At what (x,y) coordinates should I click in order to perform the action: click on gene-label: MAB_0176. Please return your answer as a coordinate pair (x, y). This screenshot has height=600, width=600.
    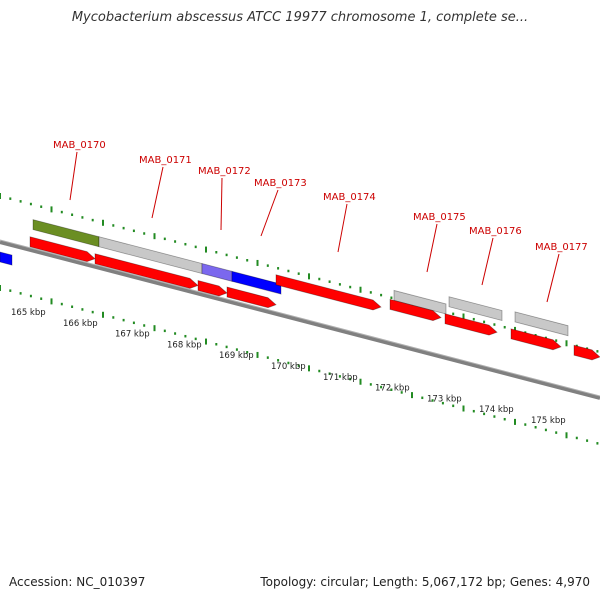
    Looking at the image, I should click on (495, 231).